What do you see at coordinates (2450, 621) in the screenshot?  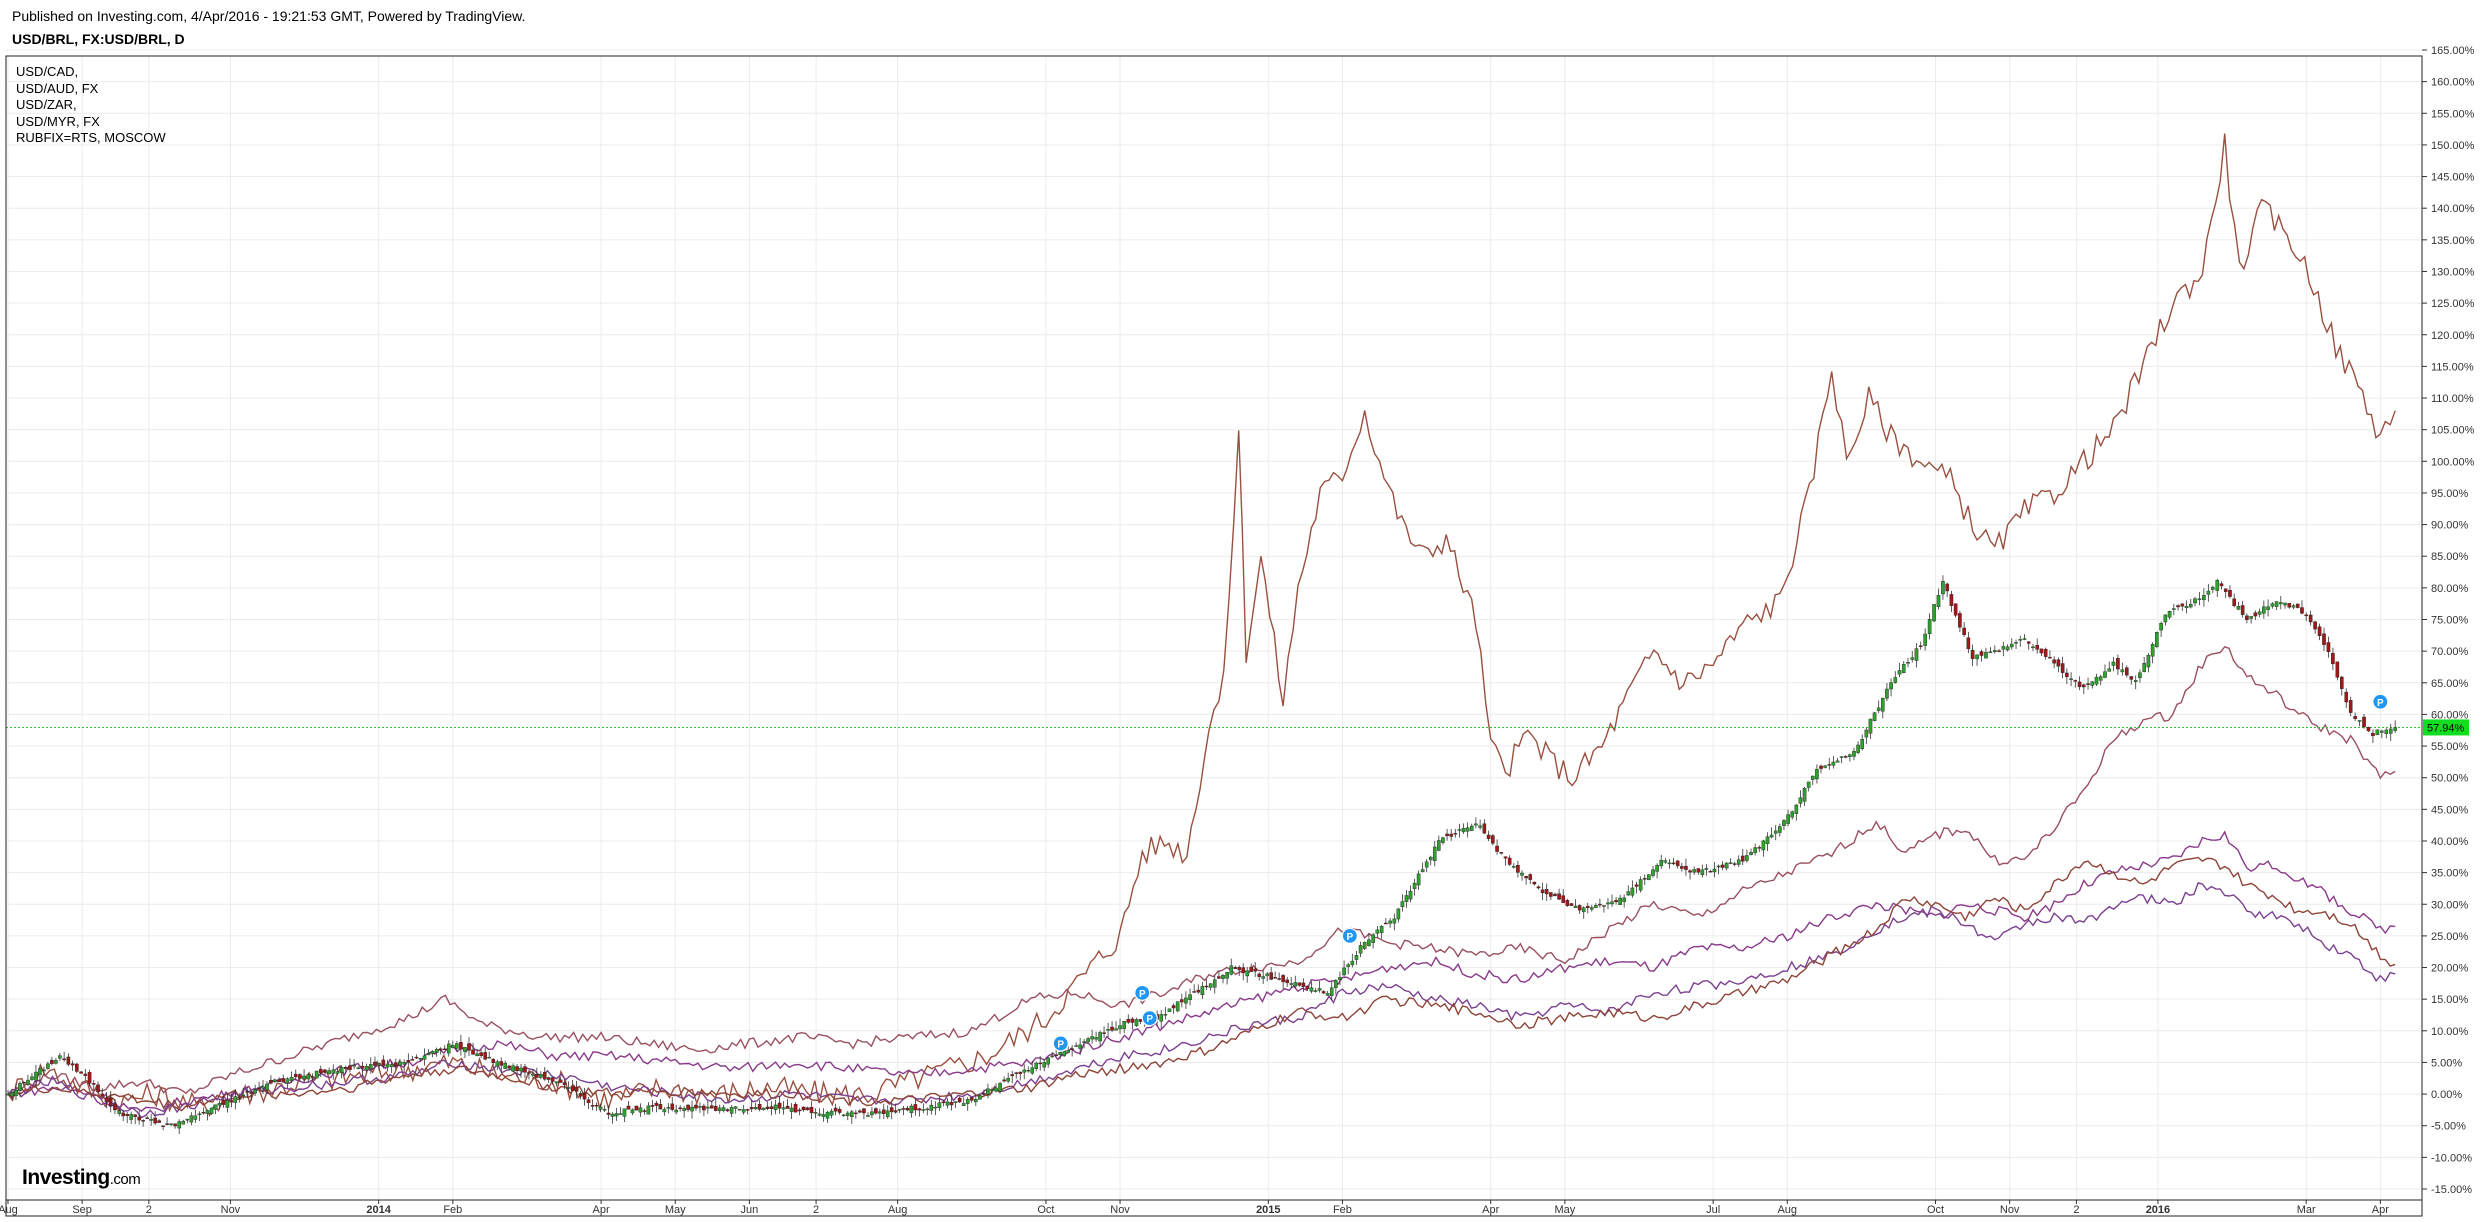 I see `y-tick-label: 75.00%` at bounding box center [2450, 621].